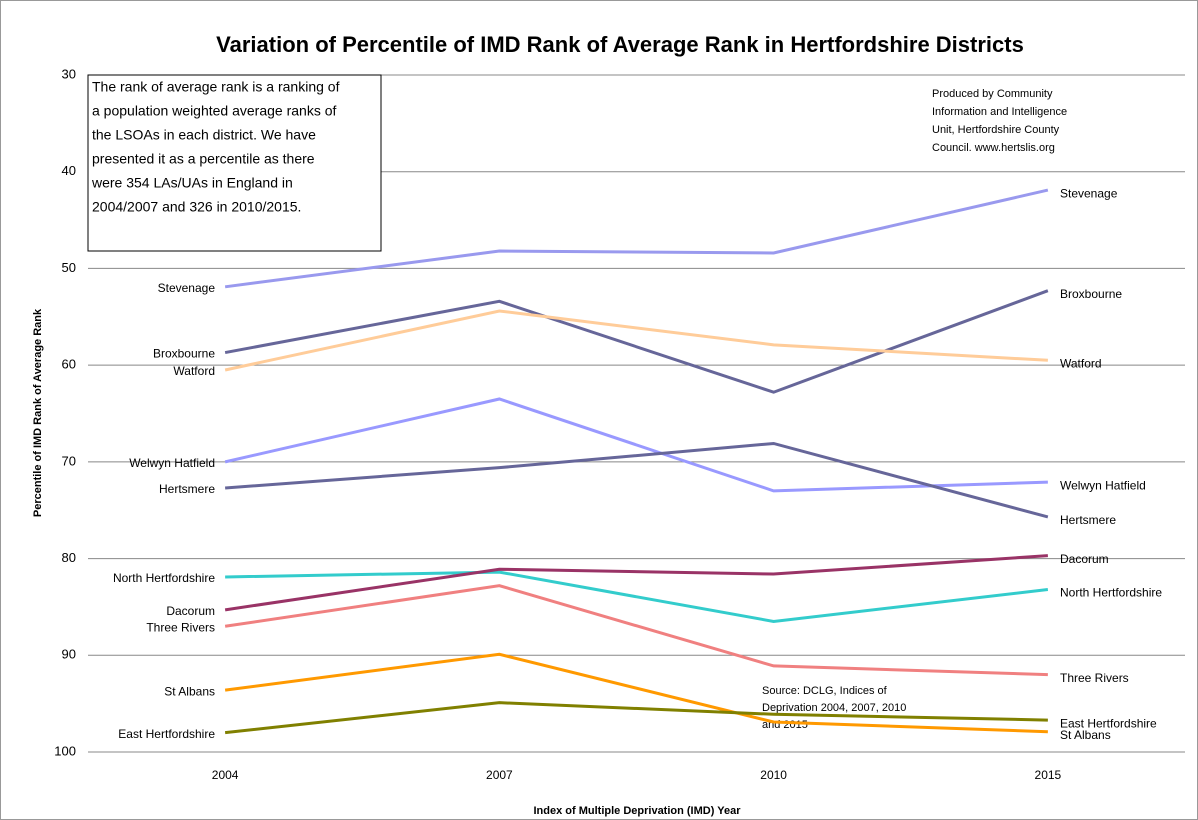 This screenshot has height=820, width=1198. Describe the element at coordinates (996, 130) in the screenshot. I see `annotation-producer: Unit, Hertfordshire County` at that location.